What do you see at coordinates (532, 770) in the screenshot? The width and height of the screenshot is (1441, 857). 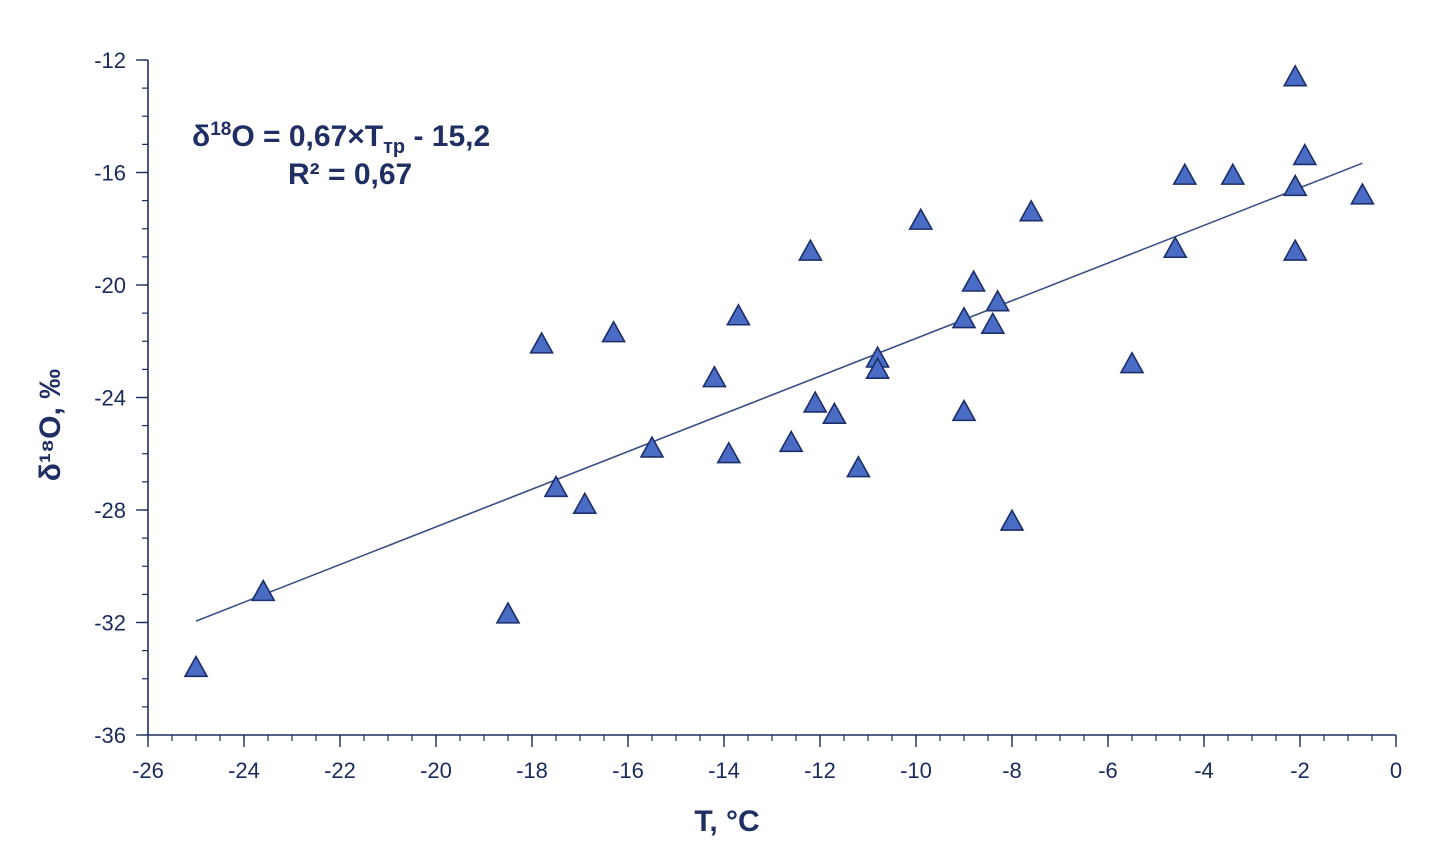 I see `x-tick-label: -18` at bounding box center [532, 770].